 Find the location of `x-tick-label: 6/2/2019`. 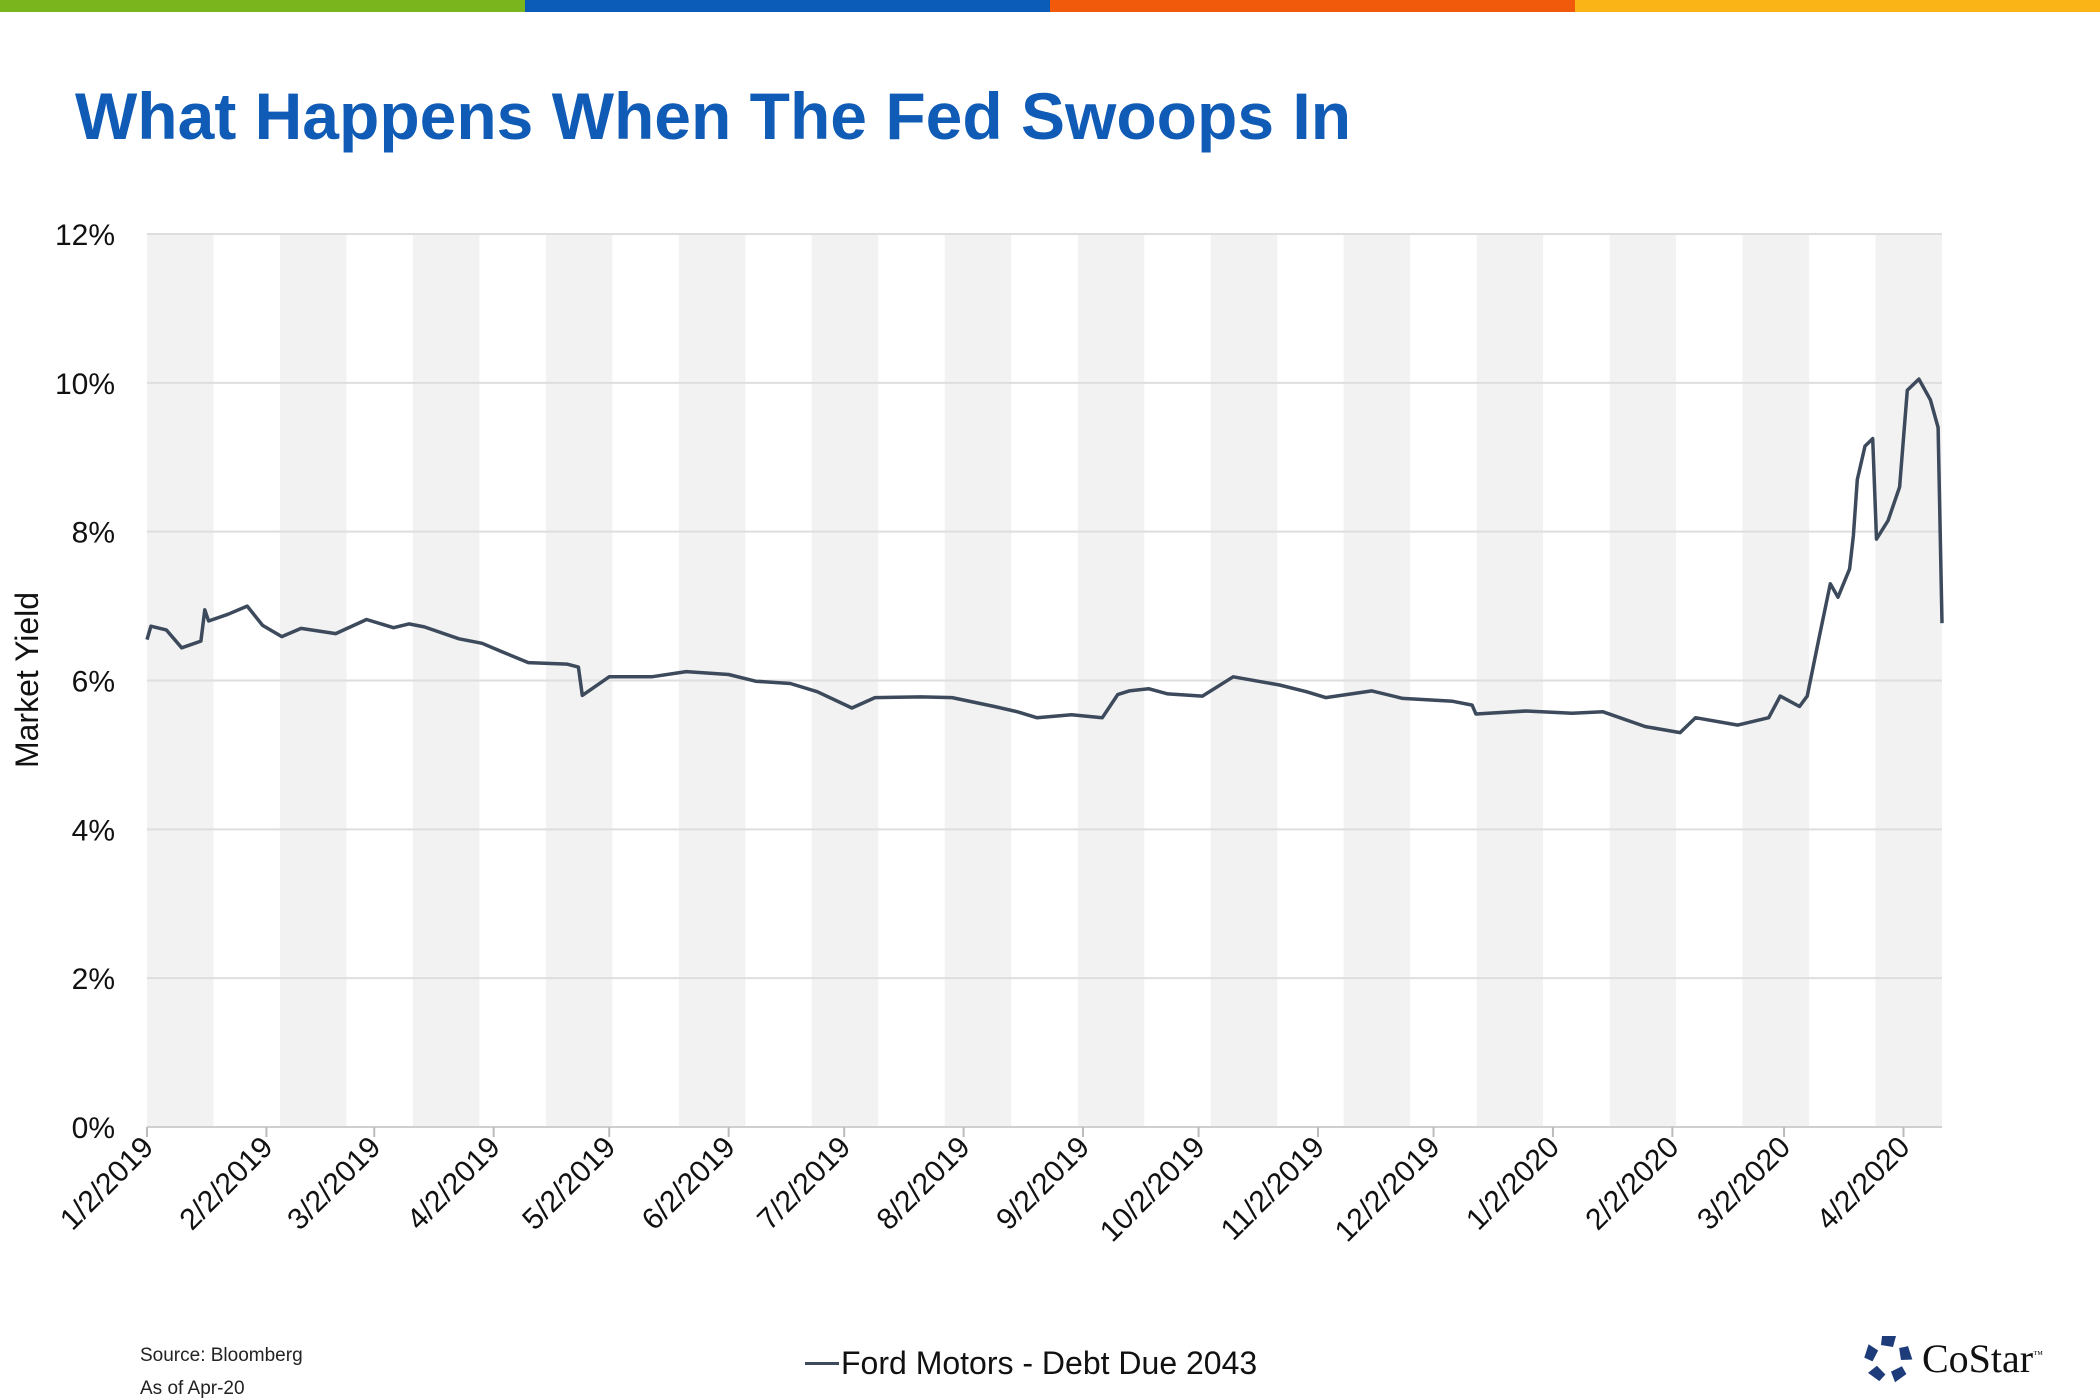

x-tick-label: 6/2/2019 is located at coordinates (689, 1184).